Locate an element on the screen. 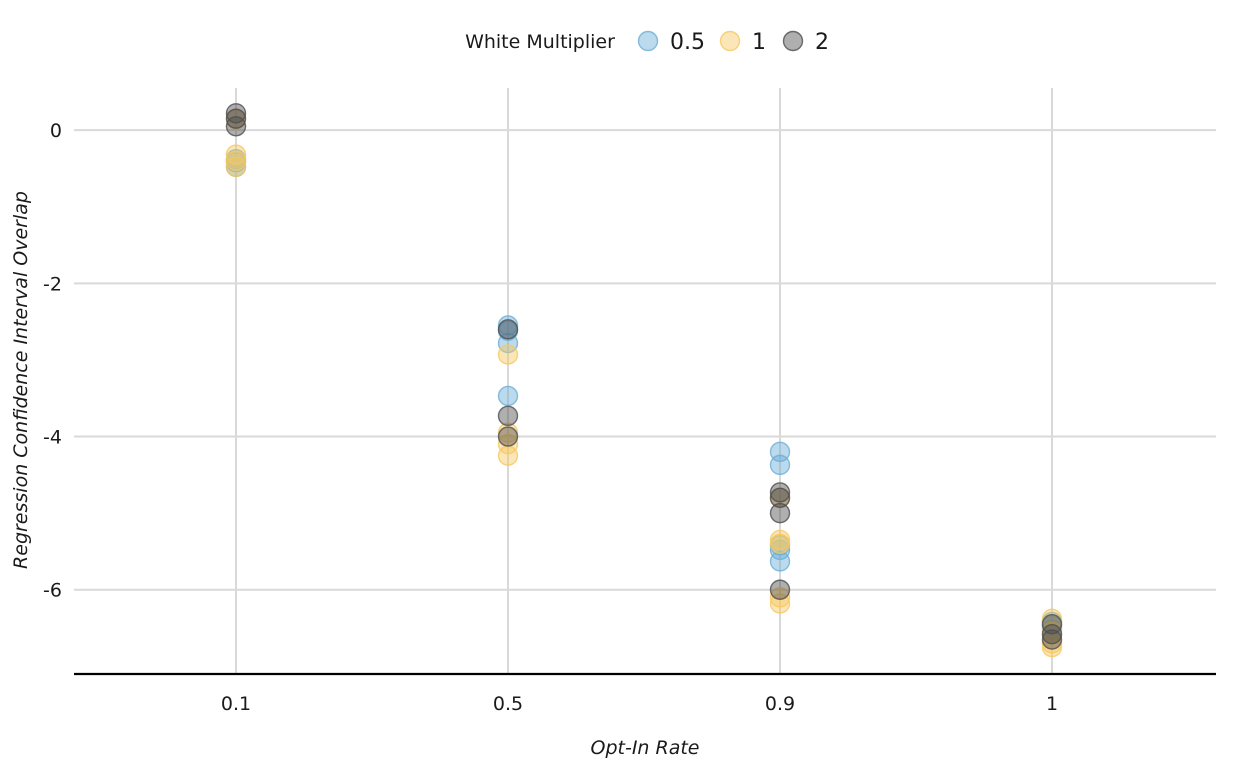  y-tick-label: 0 is located at coordinates (56, 131).